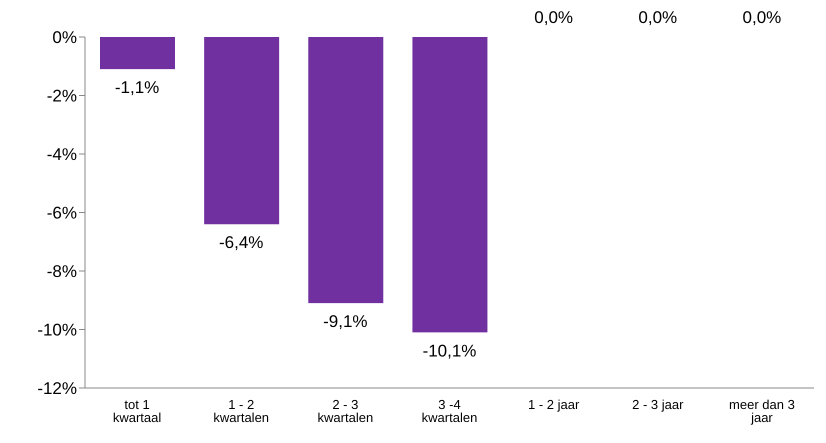 The height and width of the screenshot is (443, 826). Describe the element at coordinates (137, 88) in the screenshot. I see `data-label: -1,1%` at that location.